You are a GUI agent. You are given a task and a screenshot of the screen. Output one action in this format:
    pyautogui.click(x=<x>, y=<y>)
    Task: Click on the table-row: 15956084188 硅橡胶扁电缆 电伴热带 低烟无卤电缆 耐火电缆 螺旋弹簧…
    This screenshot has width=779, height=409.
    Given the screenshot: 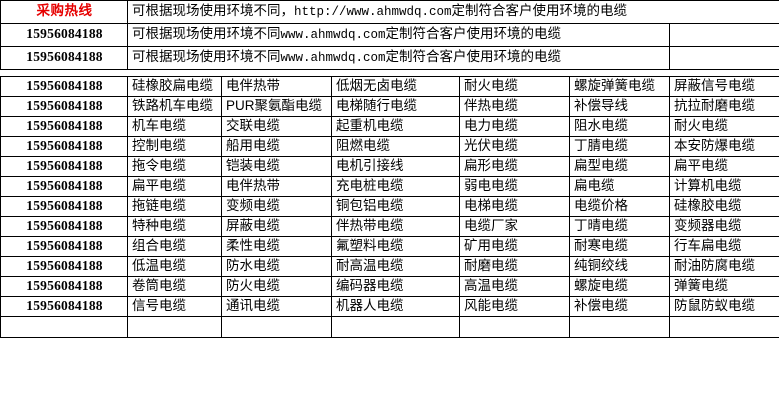 What is the action you would take?
    pyautogui.click(x=389, y=86)
    